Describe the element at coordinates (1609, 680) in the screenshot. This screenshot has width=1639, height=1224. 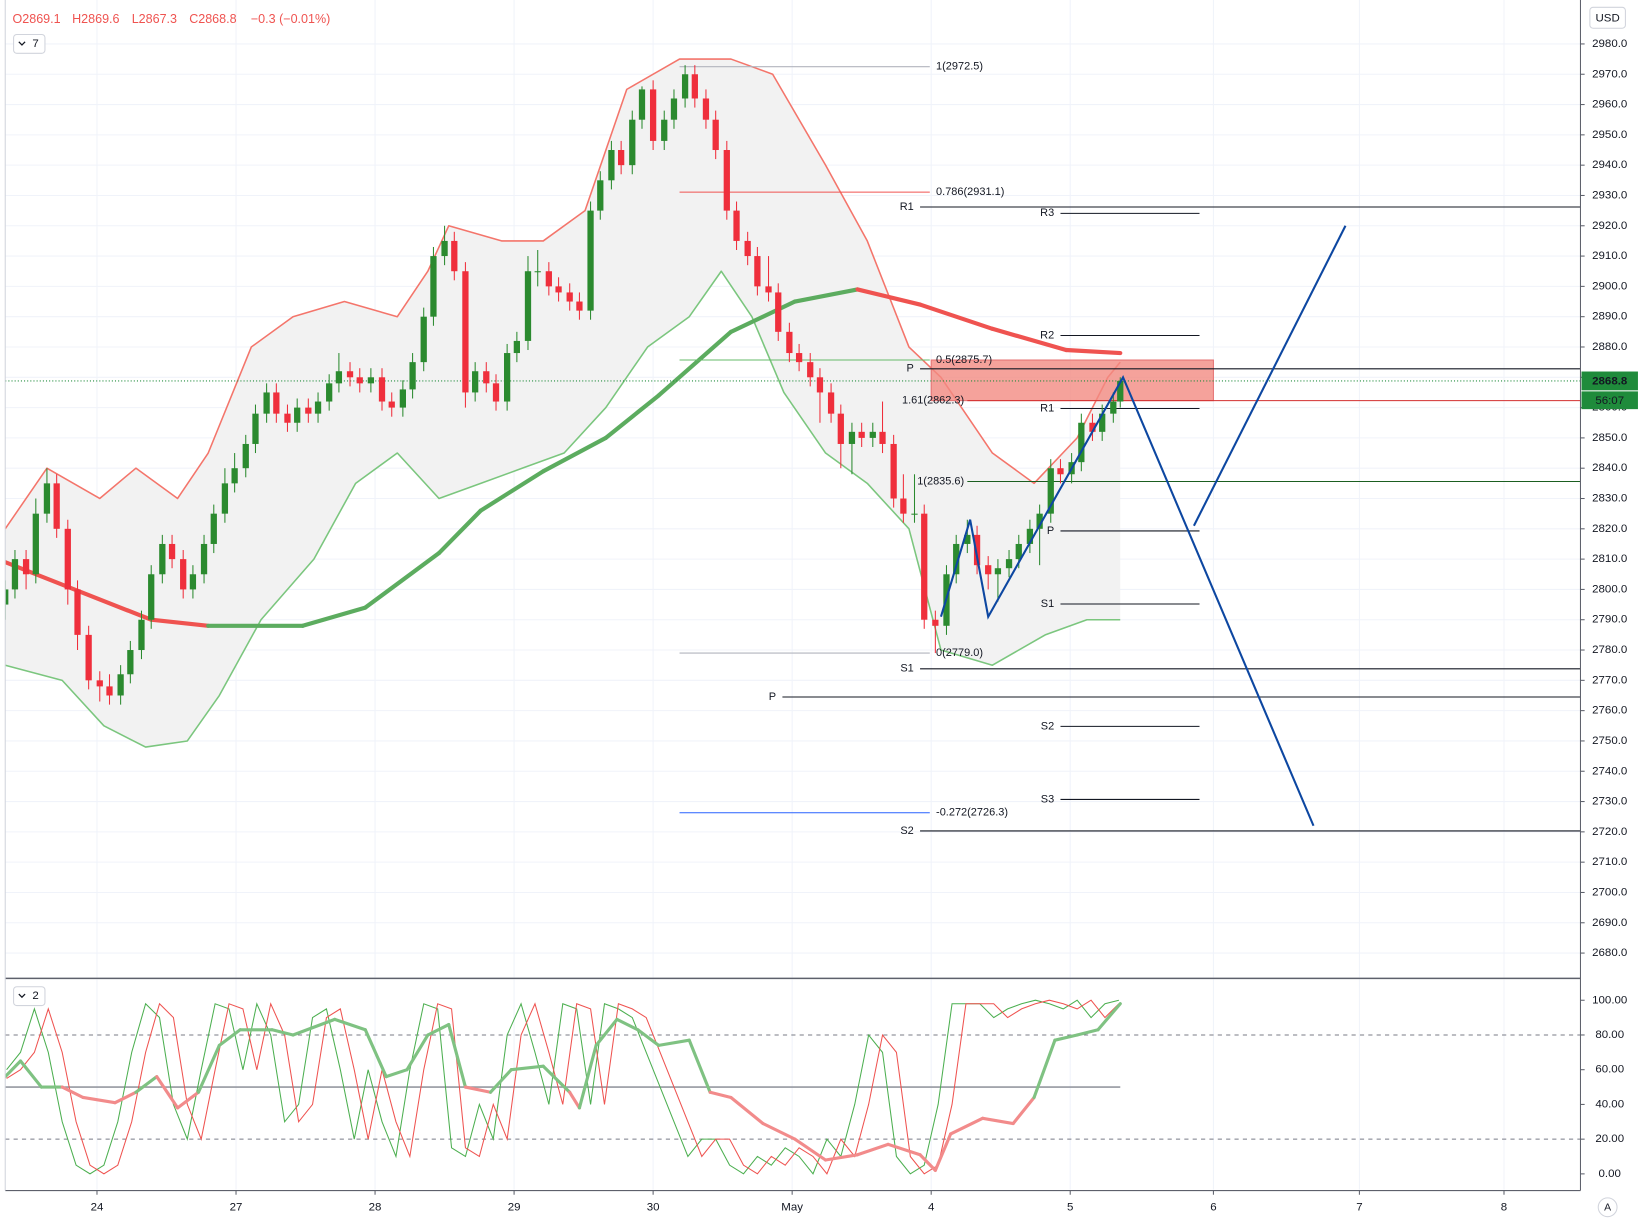
I see `y-tick-label: 2770.0` at that location.